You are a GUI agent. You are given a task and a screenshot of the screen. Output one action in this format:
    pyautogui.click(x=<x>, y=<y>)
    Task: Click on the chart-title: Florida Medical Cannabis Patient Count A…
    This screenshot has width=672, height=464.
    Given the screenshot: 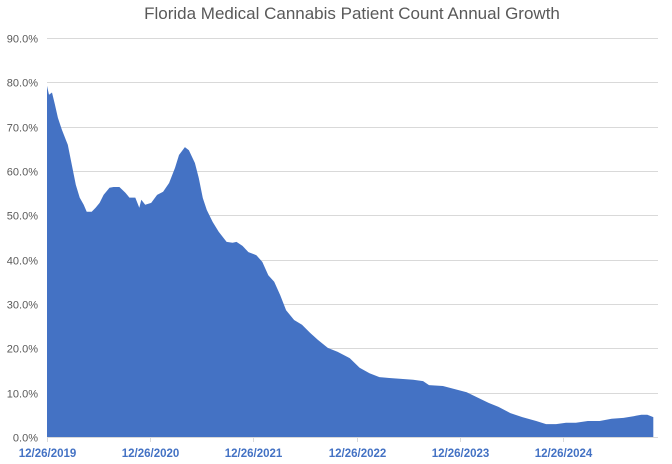 What is the action you would take?
    pyautogui.click(x=352, y=13)
    